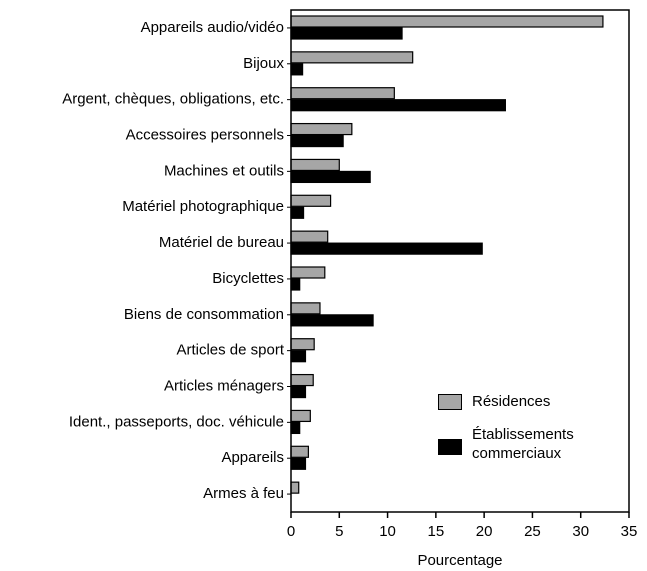 The image size is (647, 571). Describe the element at coordinates (511, 401) in the screenshot. I see `legend-label: Résidences` at that location.